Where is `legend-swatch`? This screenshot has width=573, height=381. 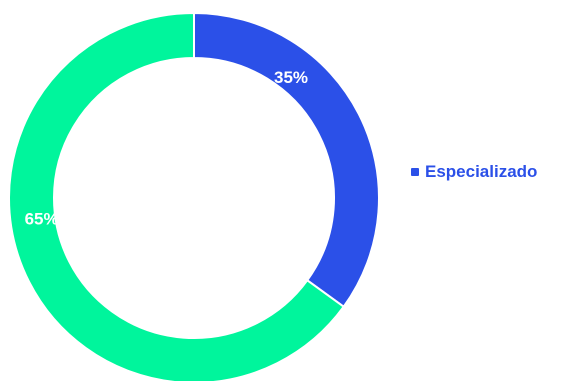 legend-swatch is located at coordinates (415, 172).